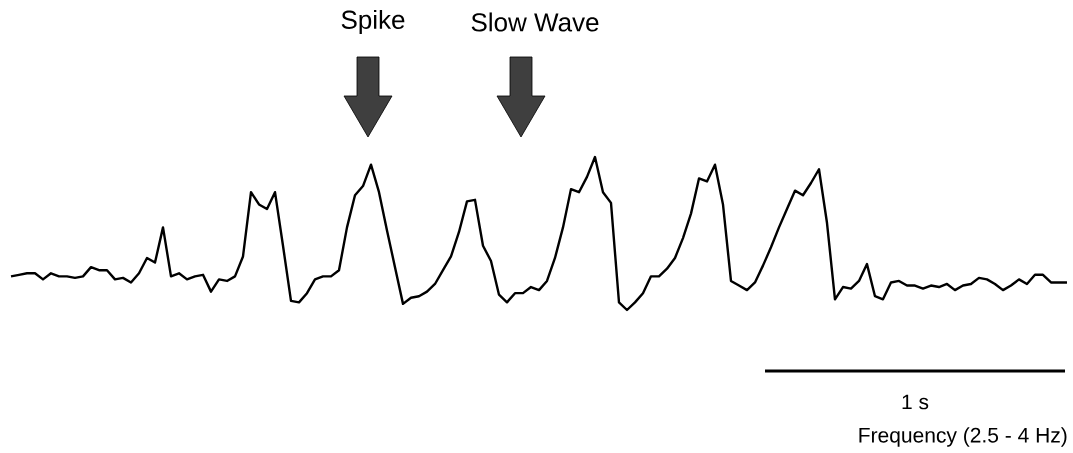  What do you see at coordinates (915, 402) in the screenshot?
I see `text: 1 s` at bounding box center [915, 402].